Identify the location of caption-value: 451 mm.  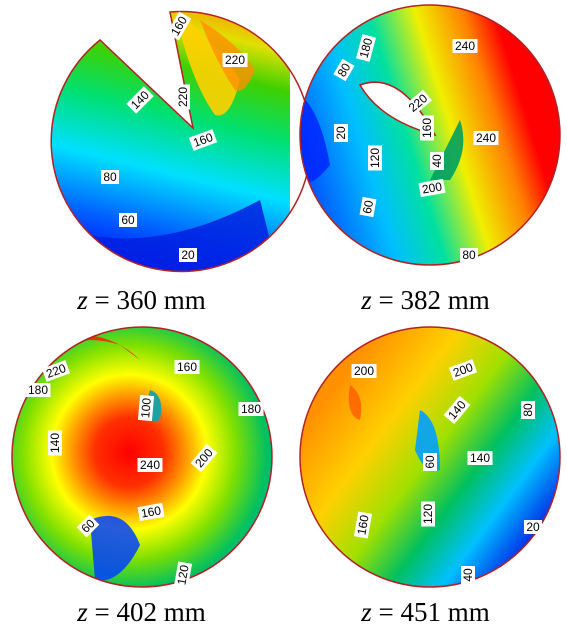
(445, 612).